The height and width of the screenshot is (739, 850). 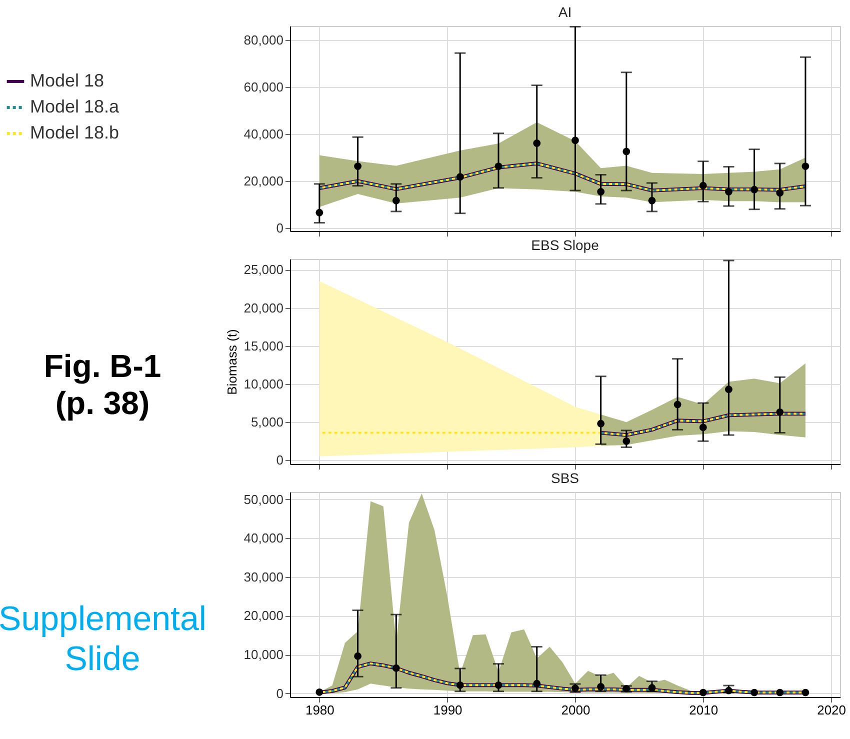 What do you see at coordinates (232, 362) in the screenshot?
I see `y-axis-title: Biomass (t)` at bounding box center [232, 362].